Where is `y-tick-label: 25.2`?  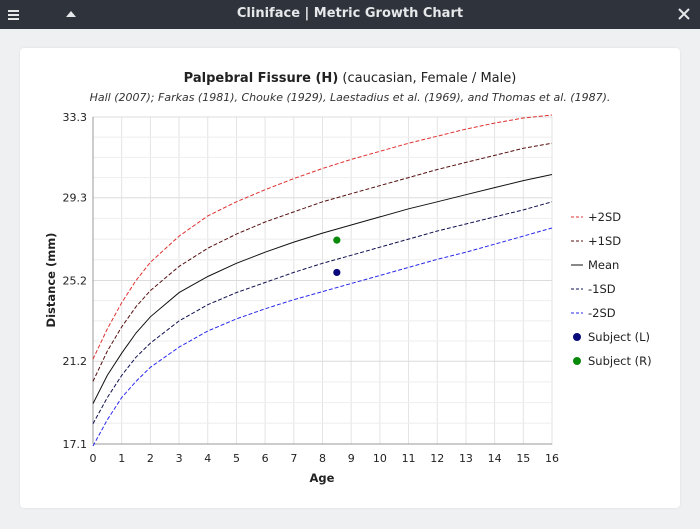 y-tick-label: 25.2 is located at coordinates (75, 281).